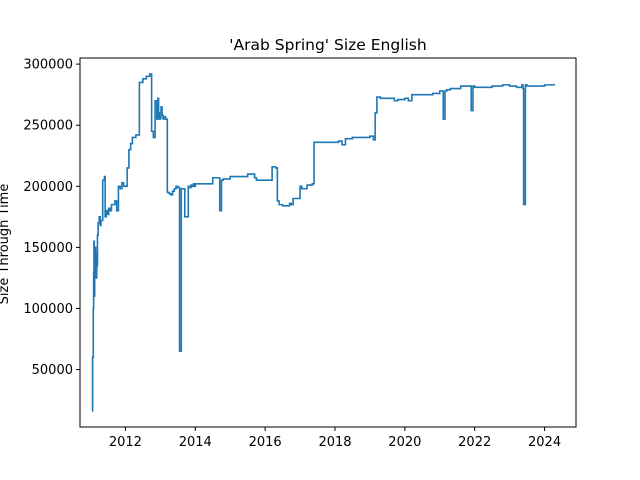 This screenshot has height=480, width=640. Describe the element at coordinates (51, 218) in the screenshot. I see `y-axis-ticks: 50000 100000 150000 200000 250000 300000` at that location.